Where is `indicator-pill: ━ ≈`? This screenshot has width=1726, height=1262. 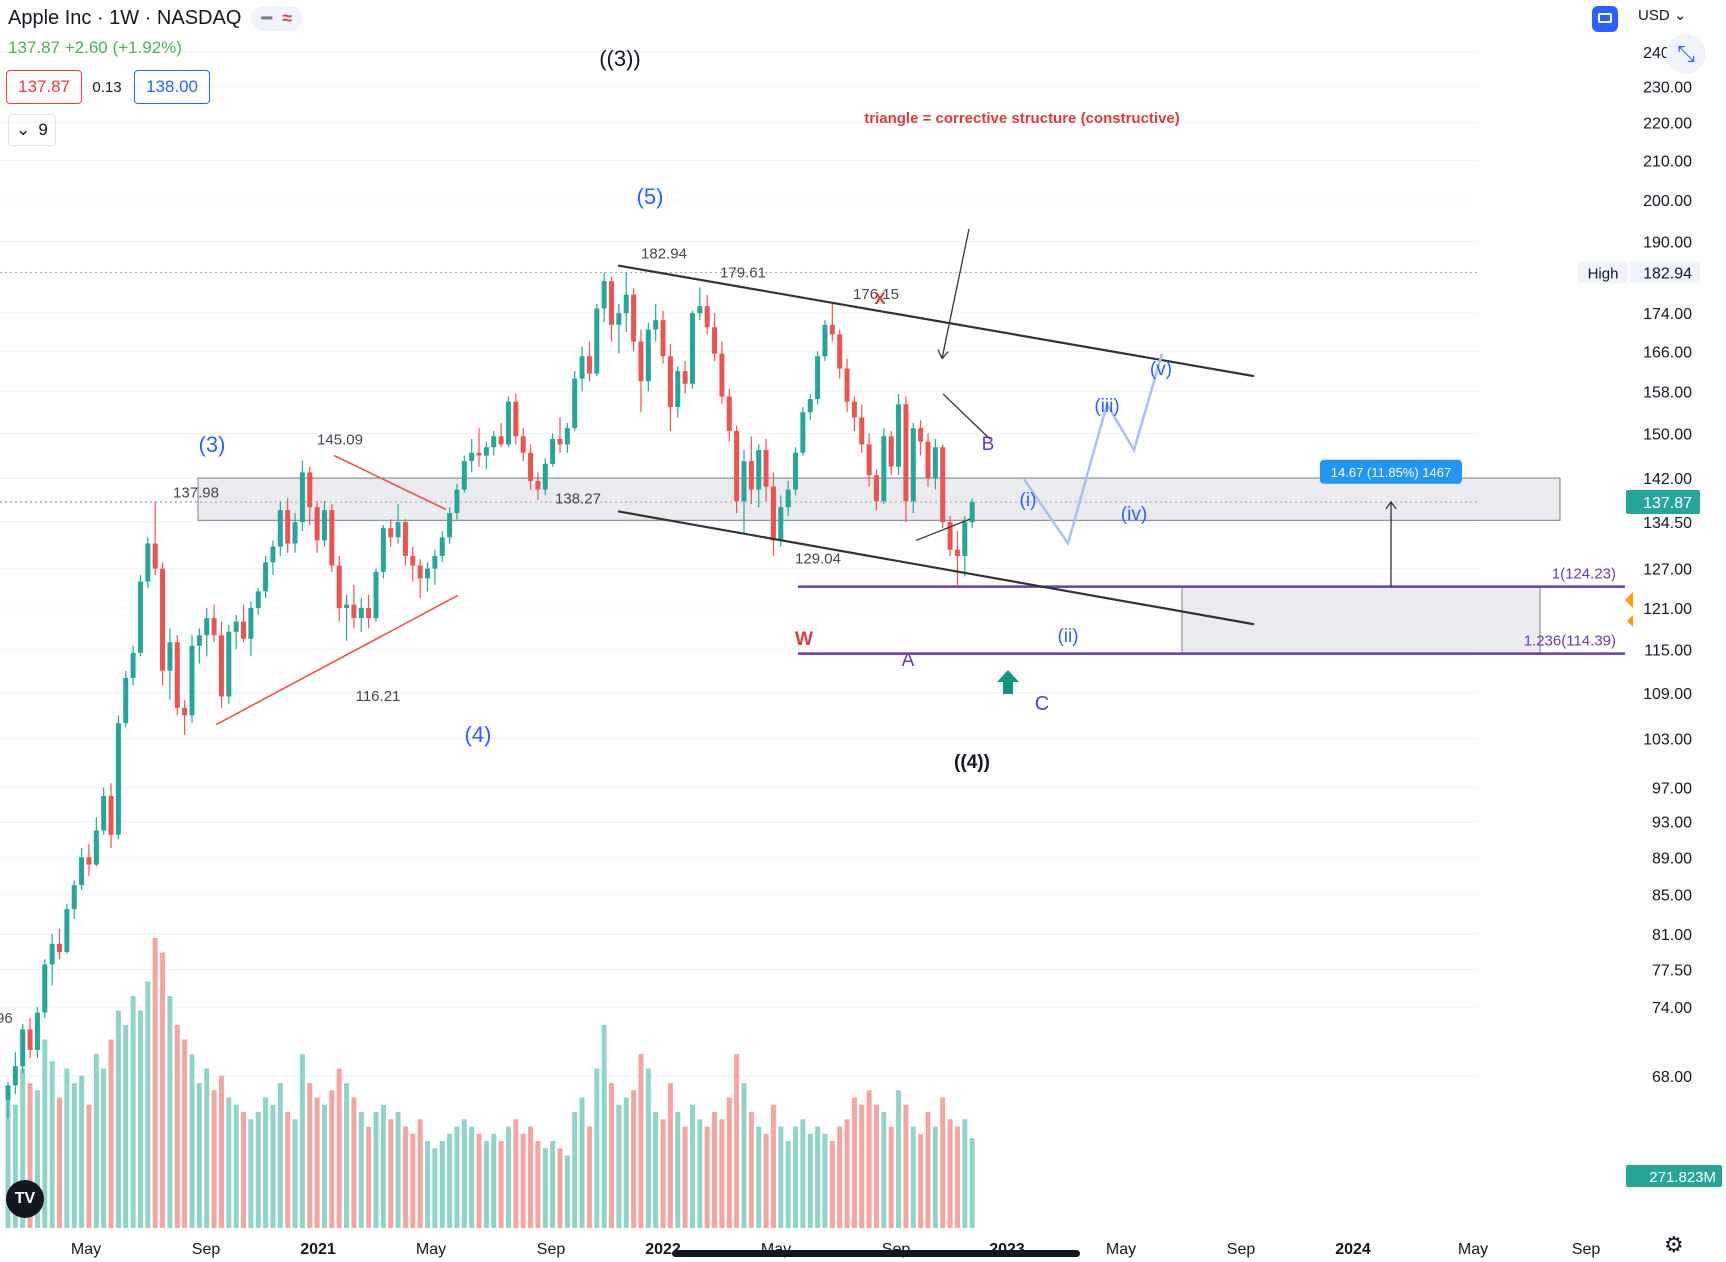
indicator-pill: ━ ≈ is located at coordinates (277, 18).